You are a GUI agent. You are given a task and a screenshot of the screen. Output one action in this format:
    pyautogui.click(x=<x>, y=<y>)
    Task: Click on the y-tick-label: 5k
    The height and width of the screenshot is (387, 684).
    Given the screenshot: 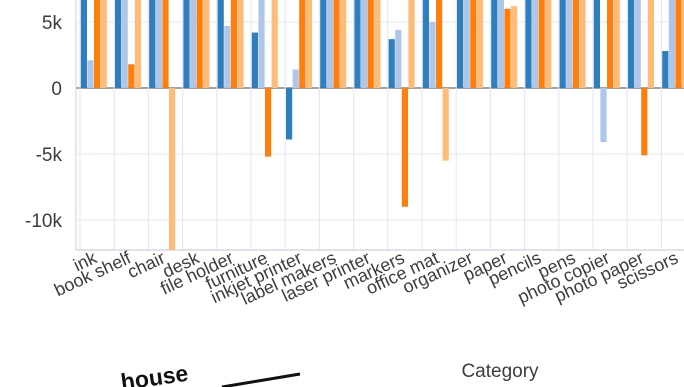 What is the action you would take?
    pyautogui.click(x=52, y=23)
    